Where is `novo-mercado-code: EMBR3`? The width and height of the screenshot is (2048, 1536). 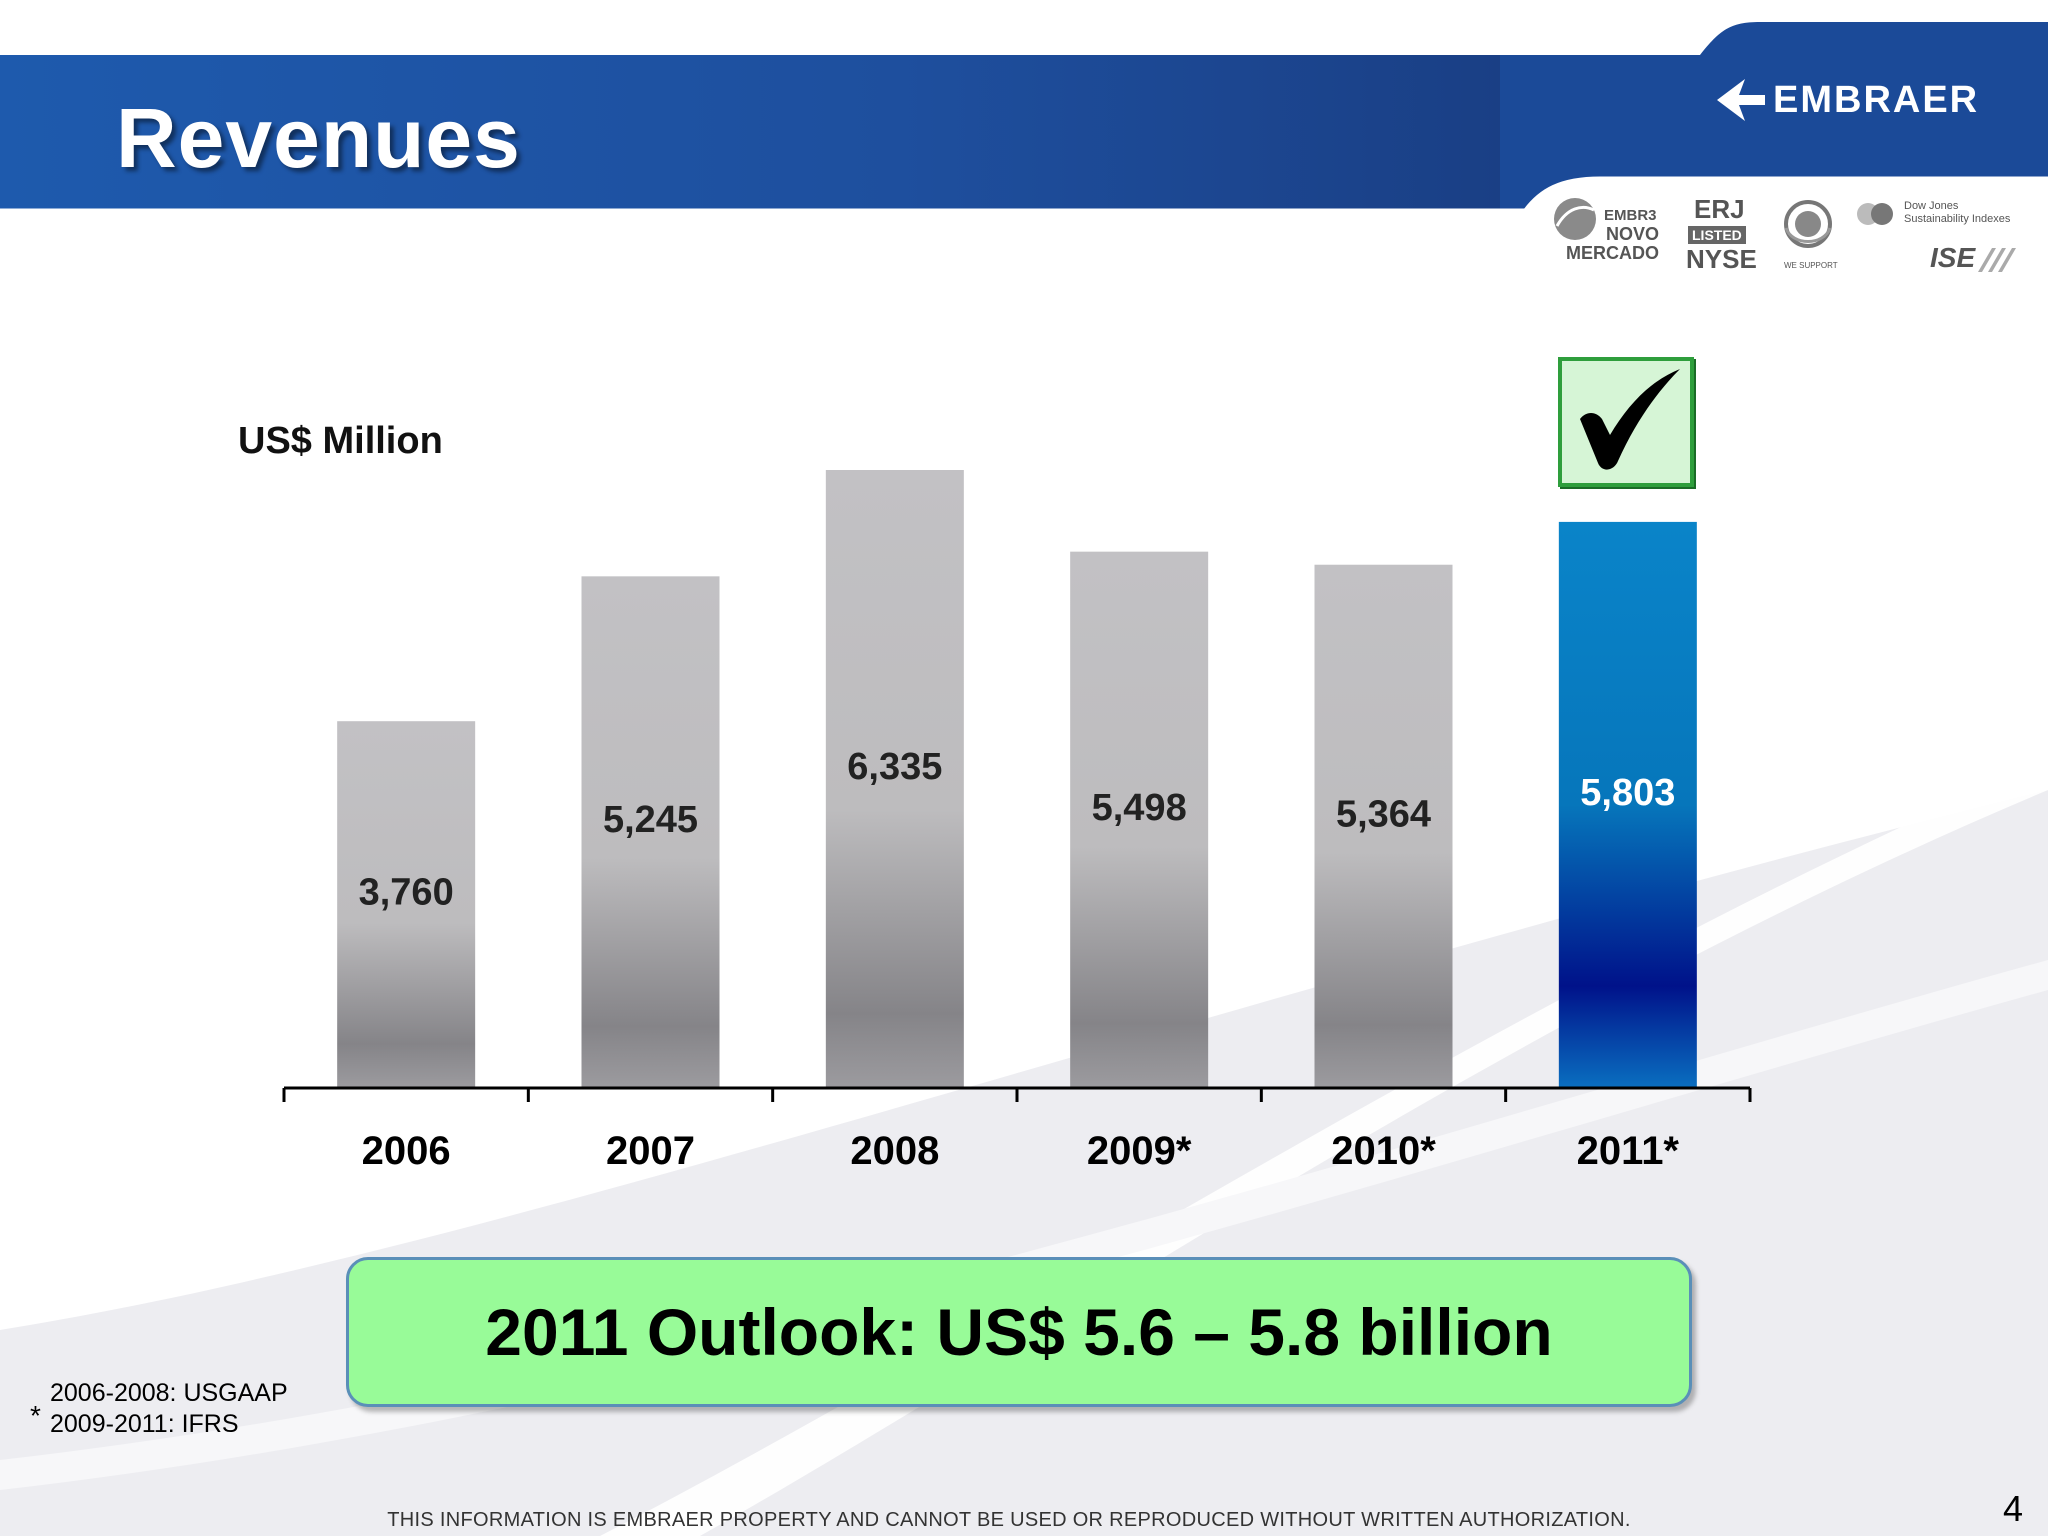 novo-mercado-code: EMBR3 is located at coordinates (1630, 215).